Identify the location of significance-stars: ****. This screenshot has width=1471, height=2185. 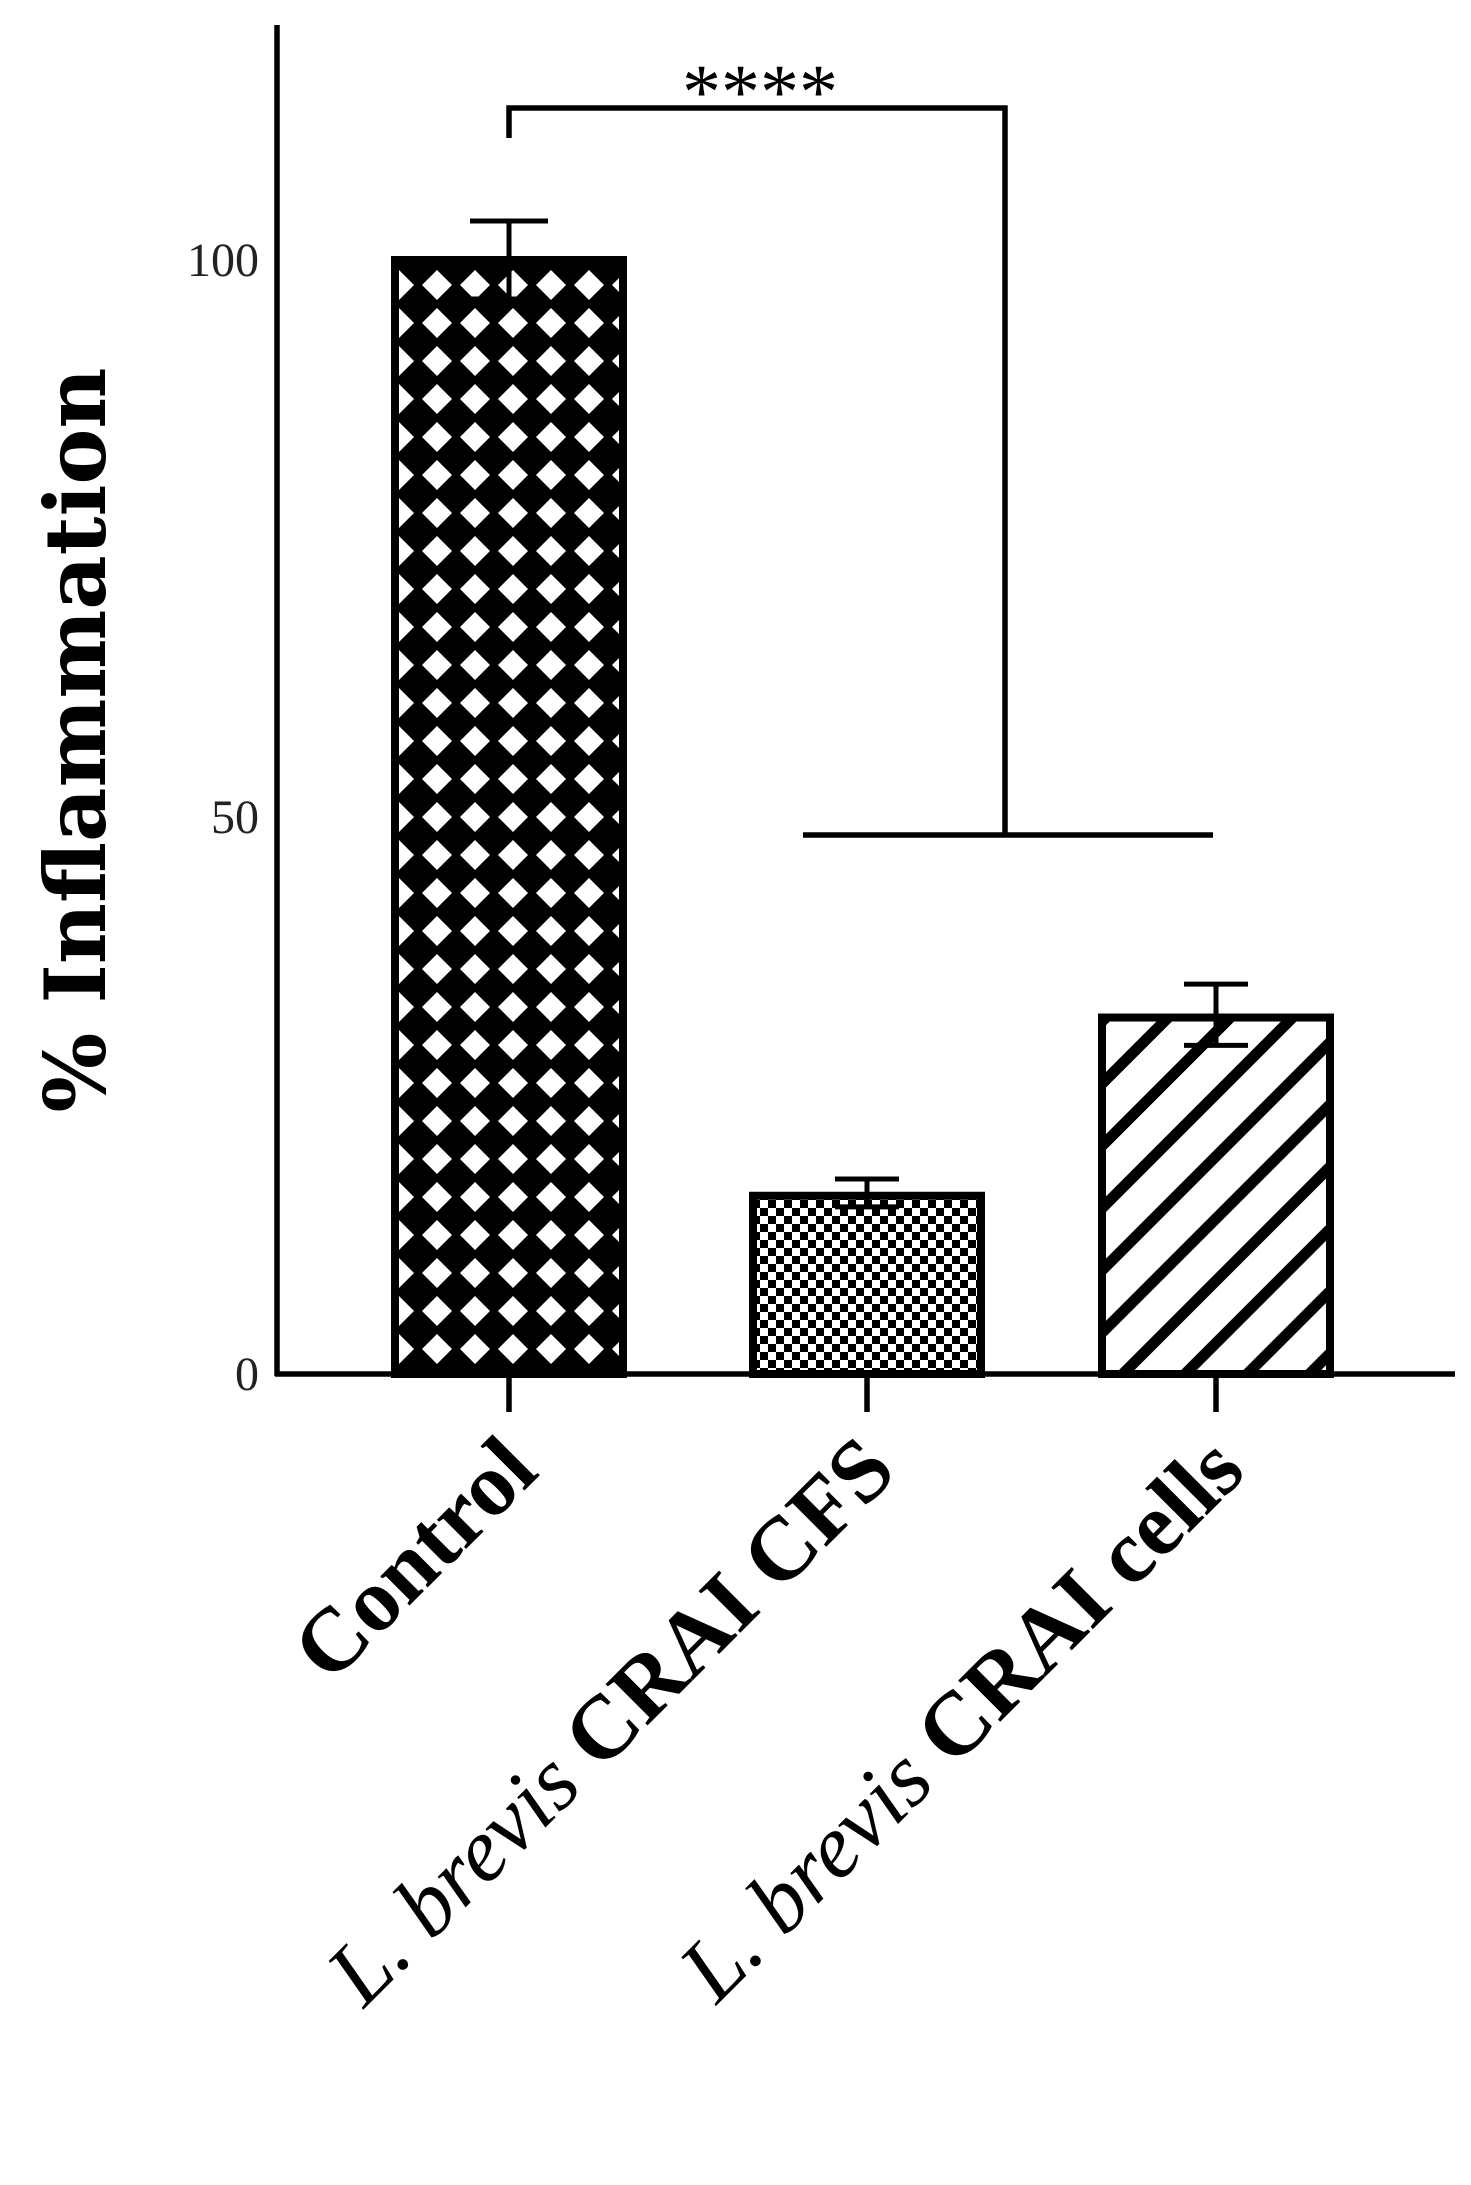
(760, 91).